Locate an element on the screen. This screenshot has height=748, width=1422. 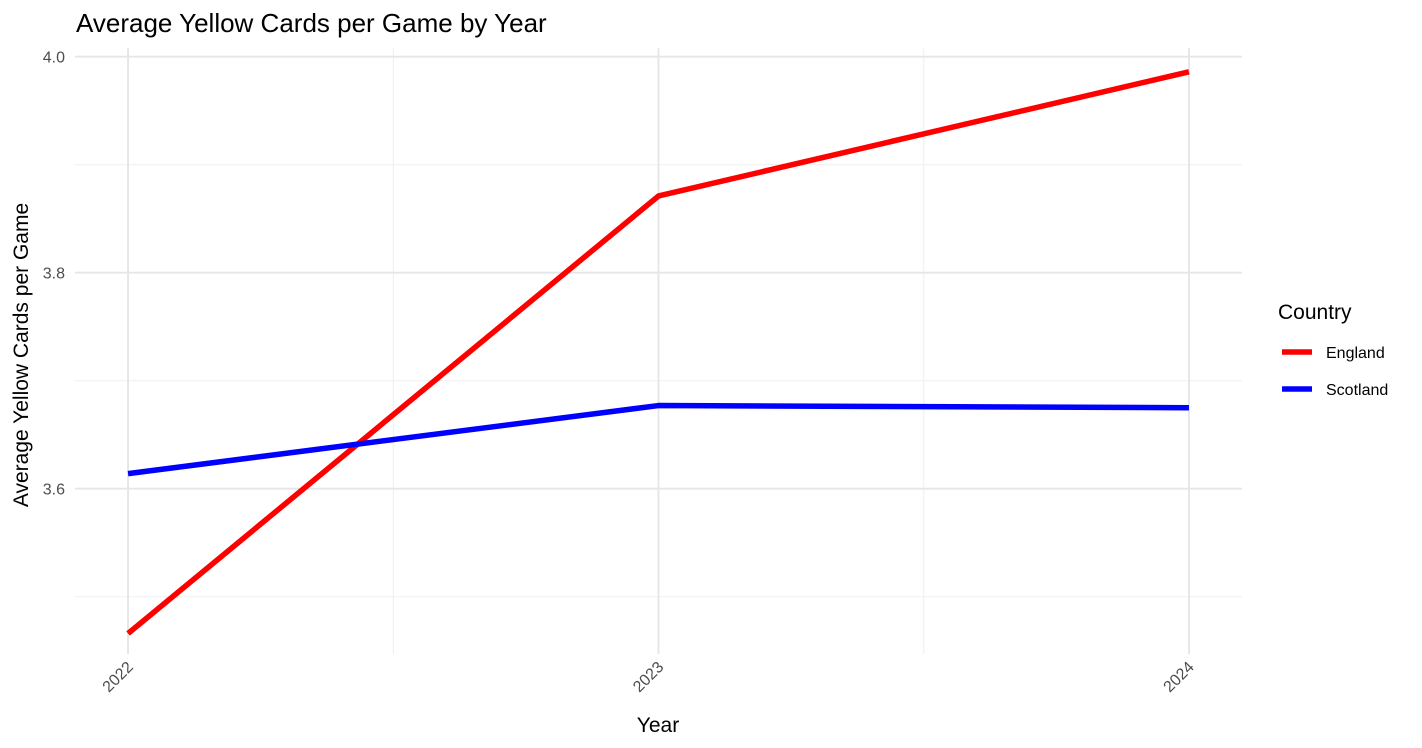
x-tick-label: 2023 is located at coordinates (648, 677).